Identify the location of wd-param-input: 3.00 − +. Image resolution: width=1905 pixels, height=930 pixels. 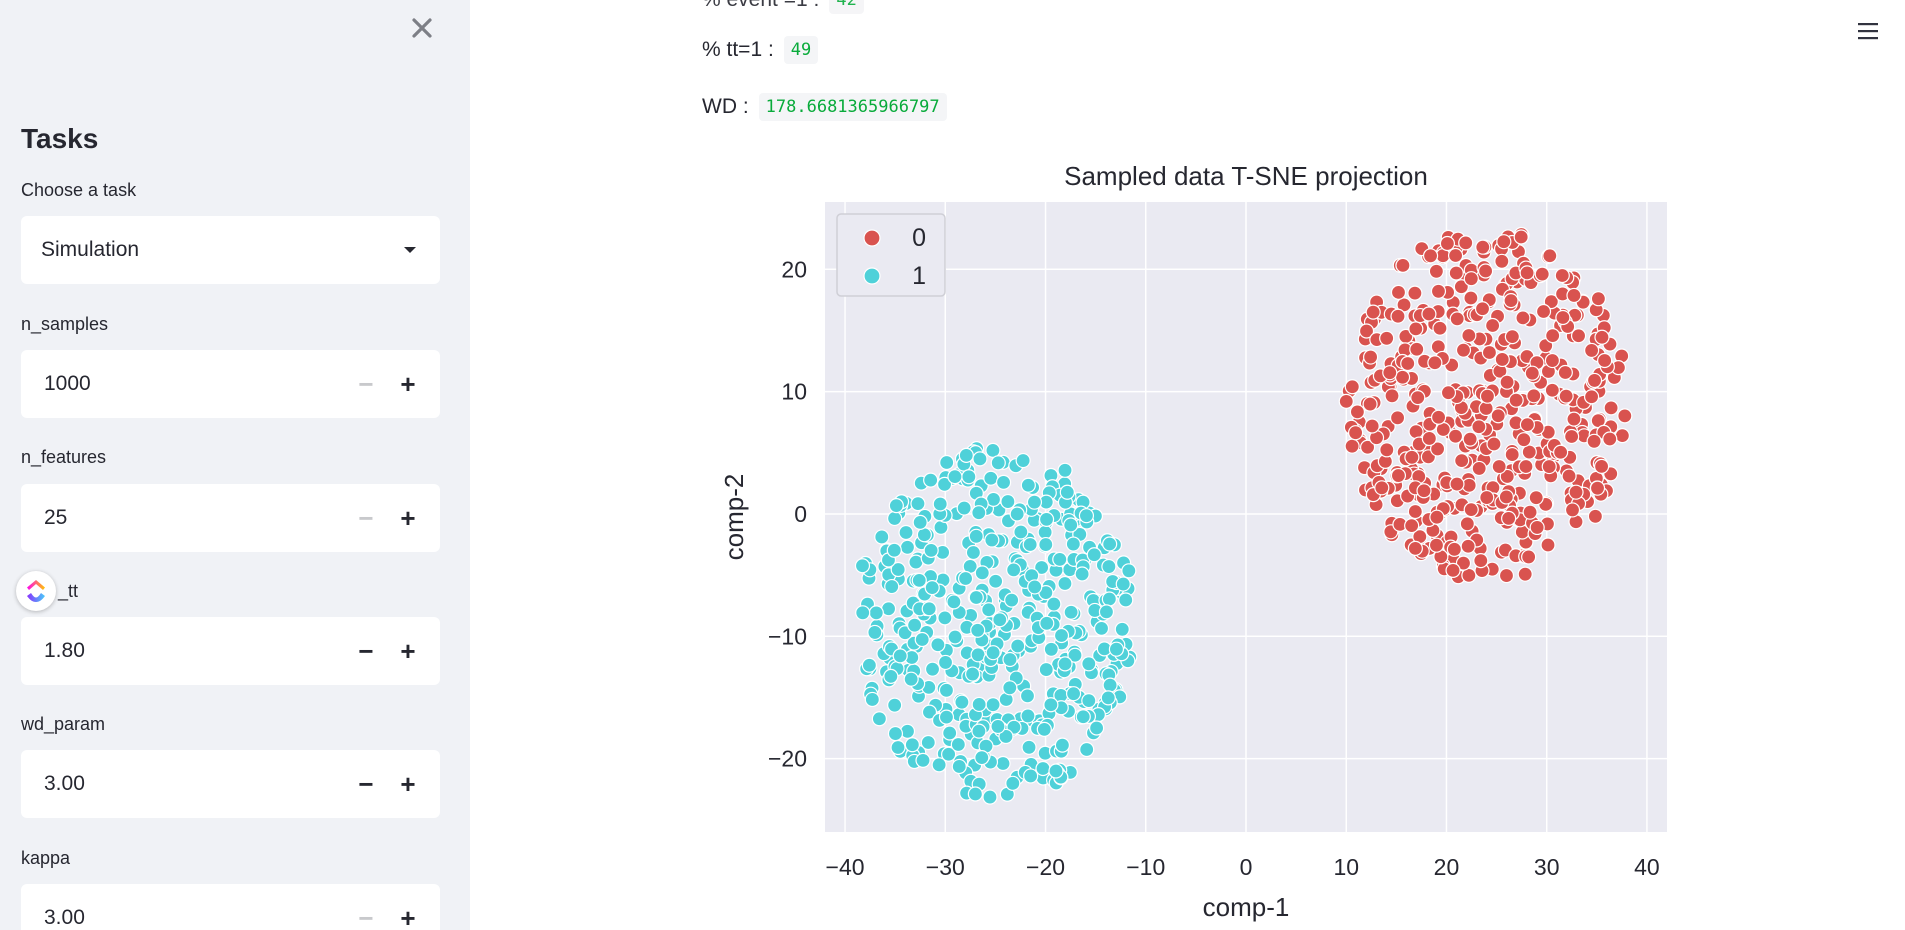
(230, 784).